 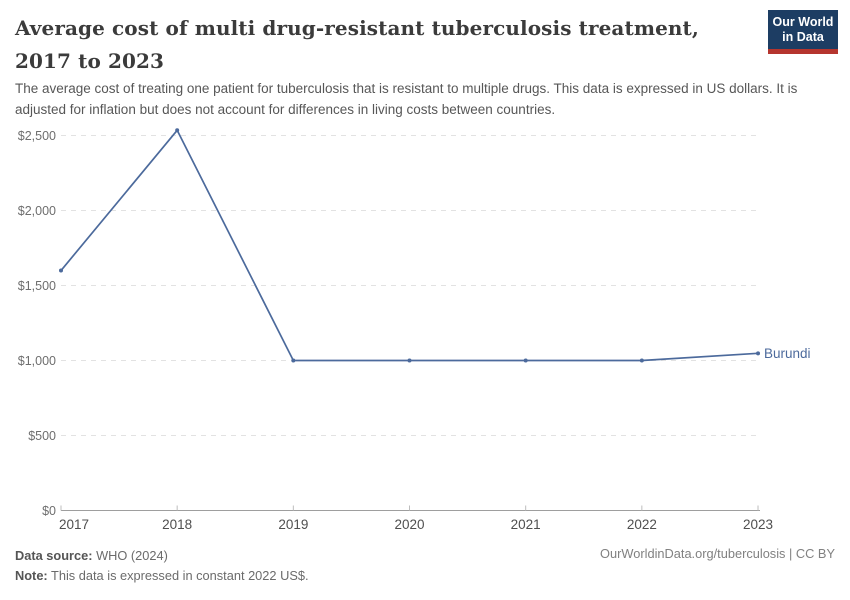 I want to click on x-tick-label: 2017, so click(x=74, y=524).